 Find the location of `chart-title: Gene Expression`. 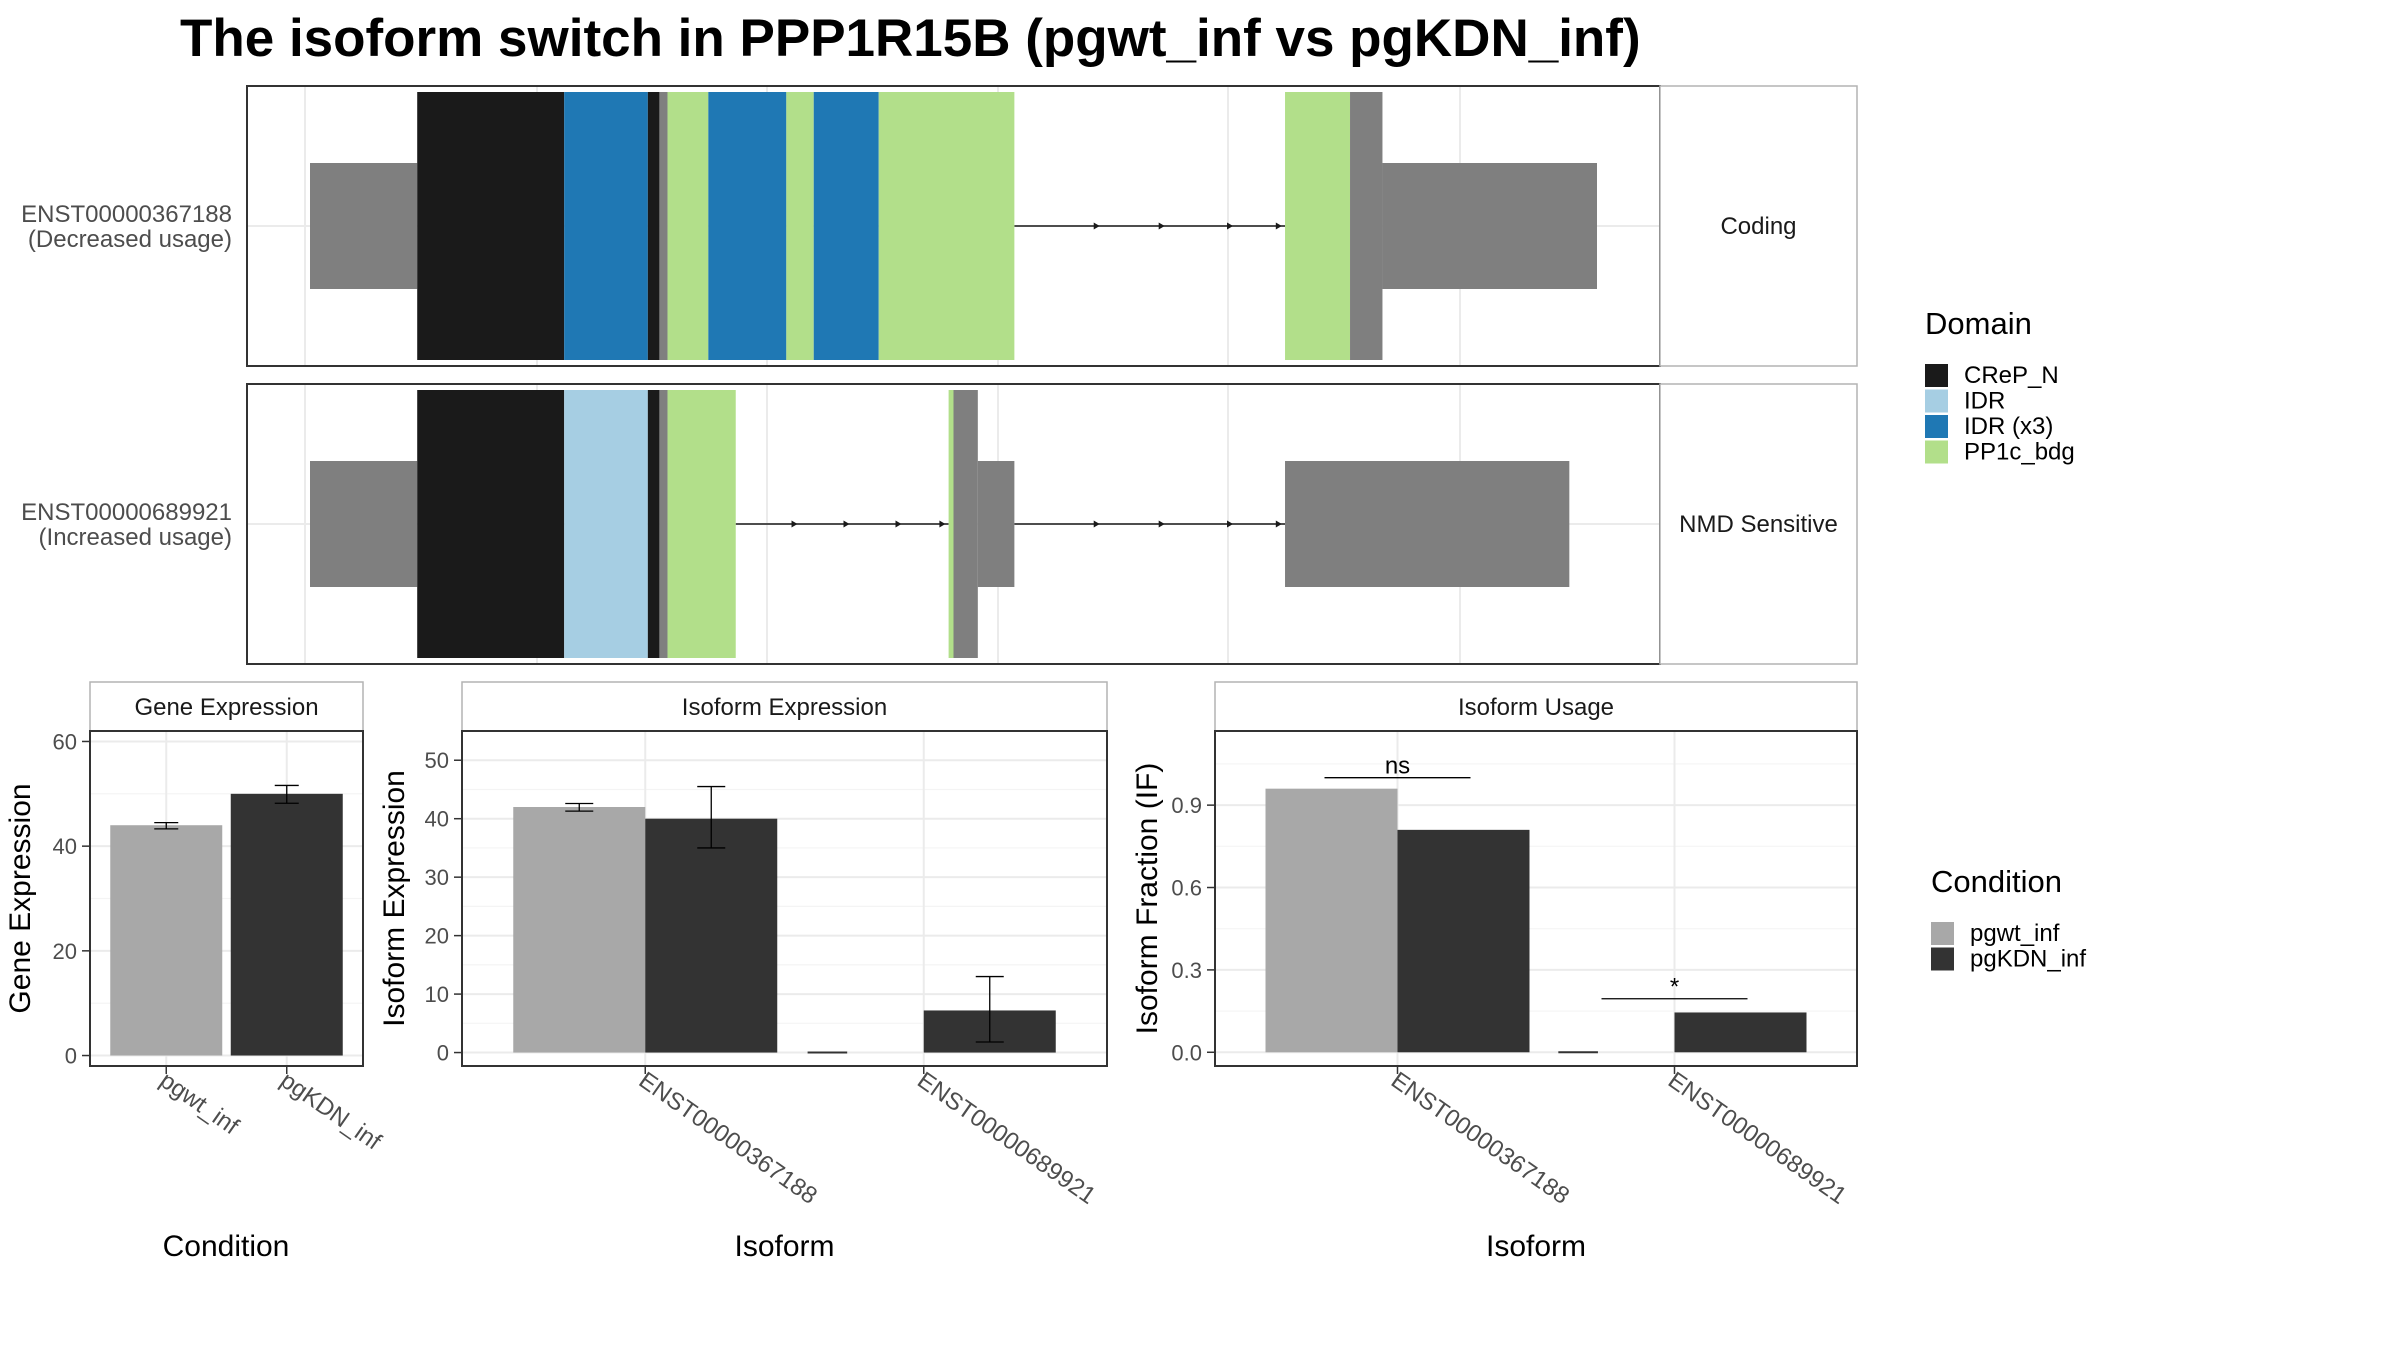

chart-title: Gene Expression is located at coordinates (226, 707).